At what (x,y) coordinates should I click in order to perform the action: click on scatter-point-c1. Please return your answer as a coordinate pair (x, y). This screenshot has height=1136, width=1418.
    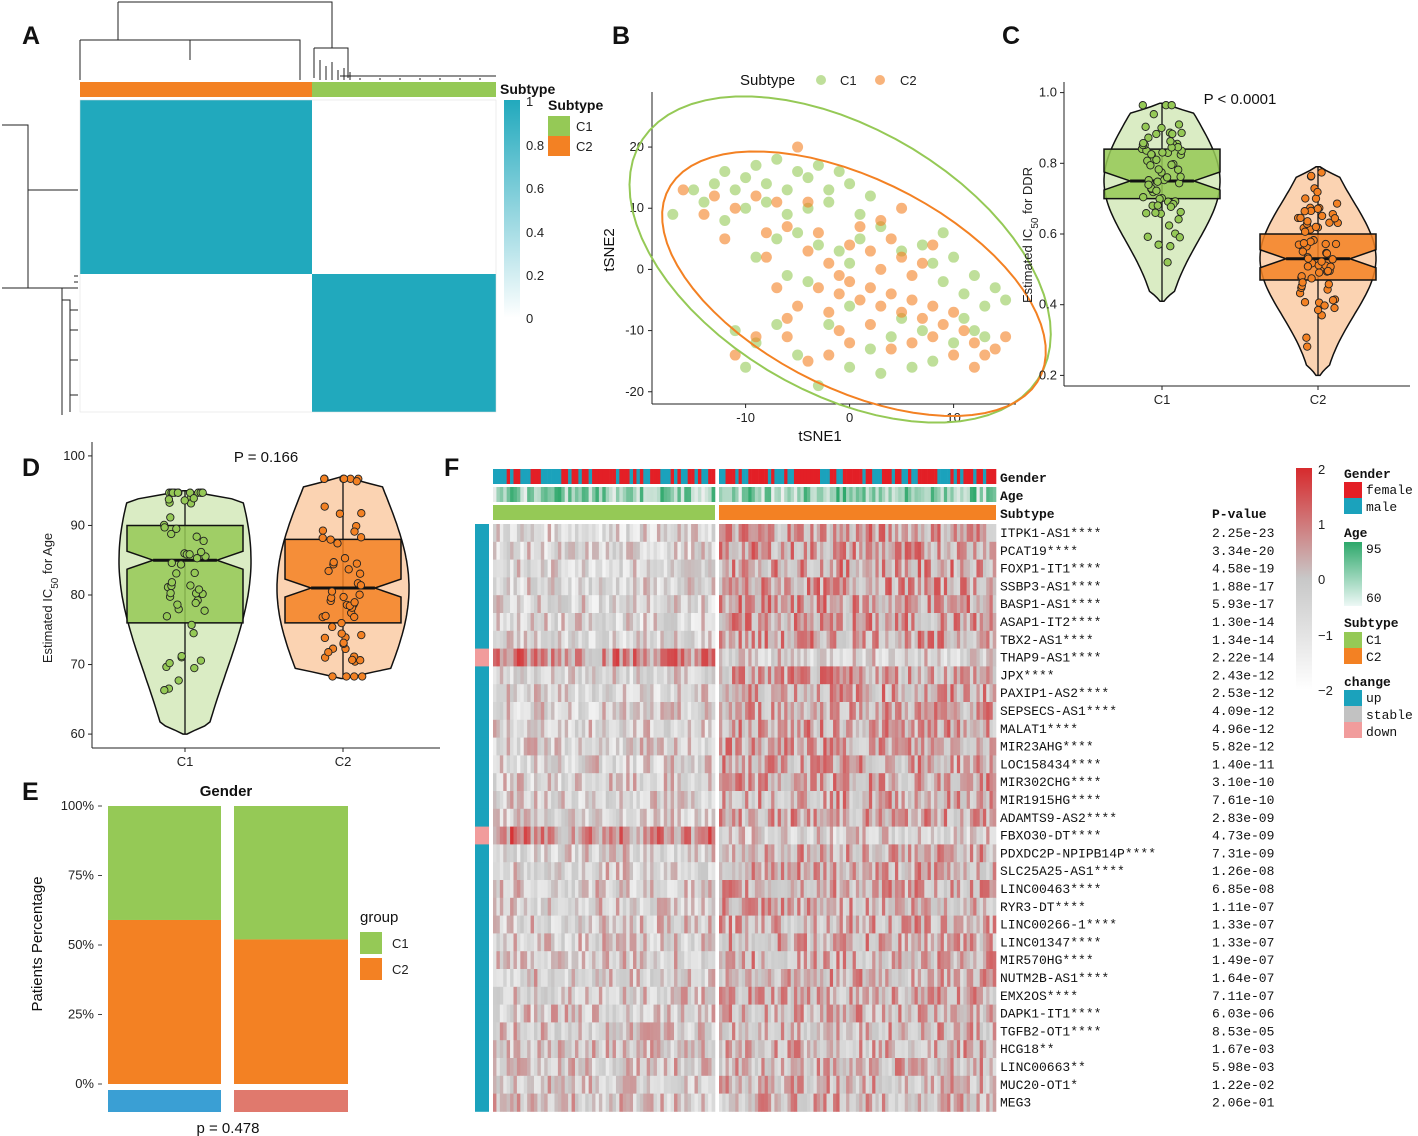
    Looking at the image, I should click on (746, 178).